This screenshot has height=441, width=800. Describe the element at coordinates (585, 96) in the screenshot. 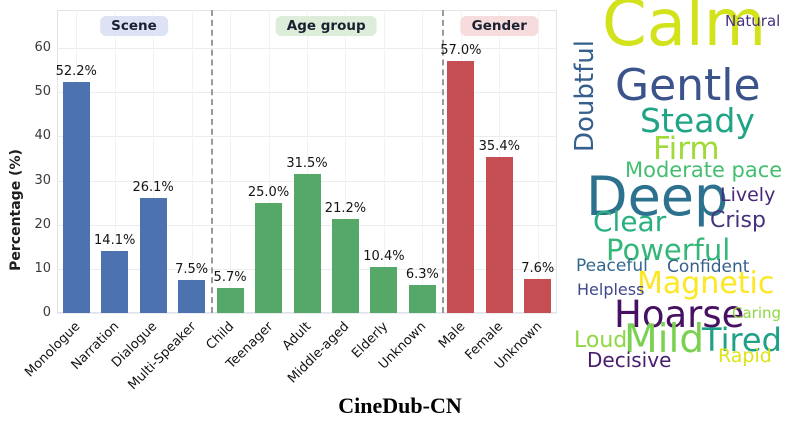

I see `wordcloud-word-doubtful: Doubtful` at that location.